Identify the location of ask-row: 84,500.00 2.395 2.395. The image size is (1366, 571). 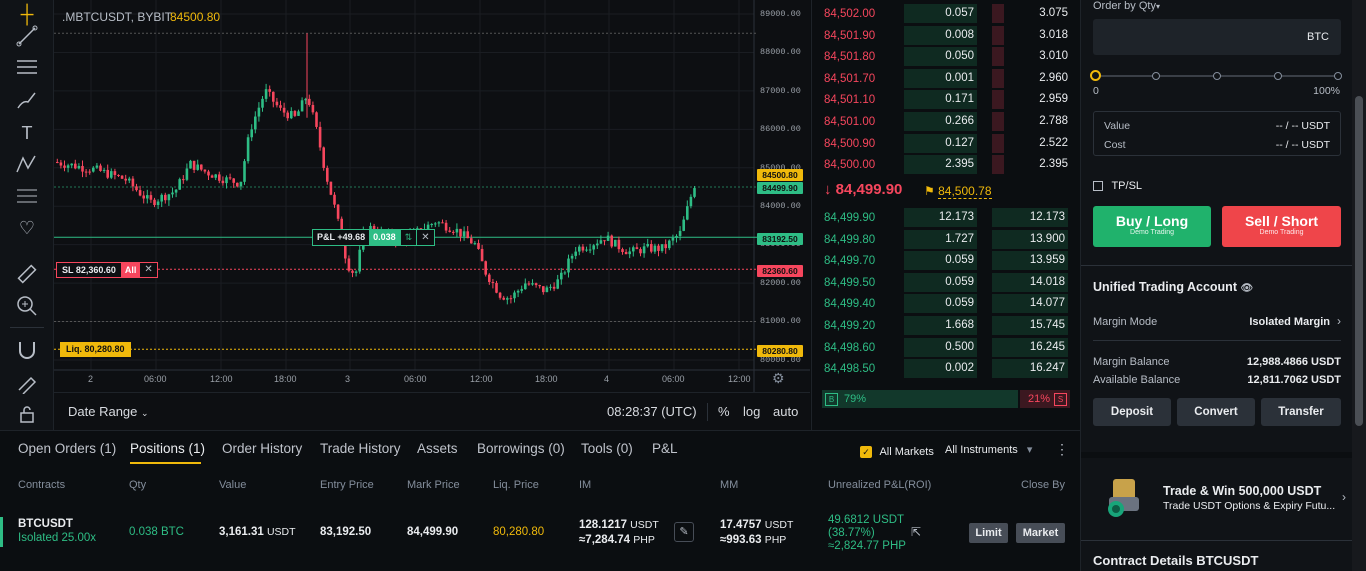
(946, 164).